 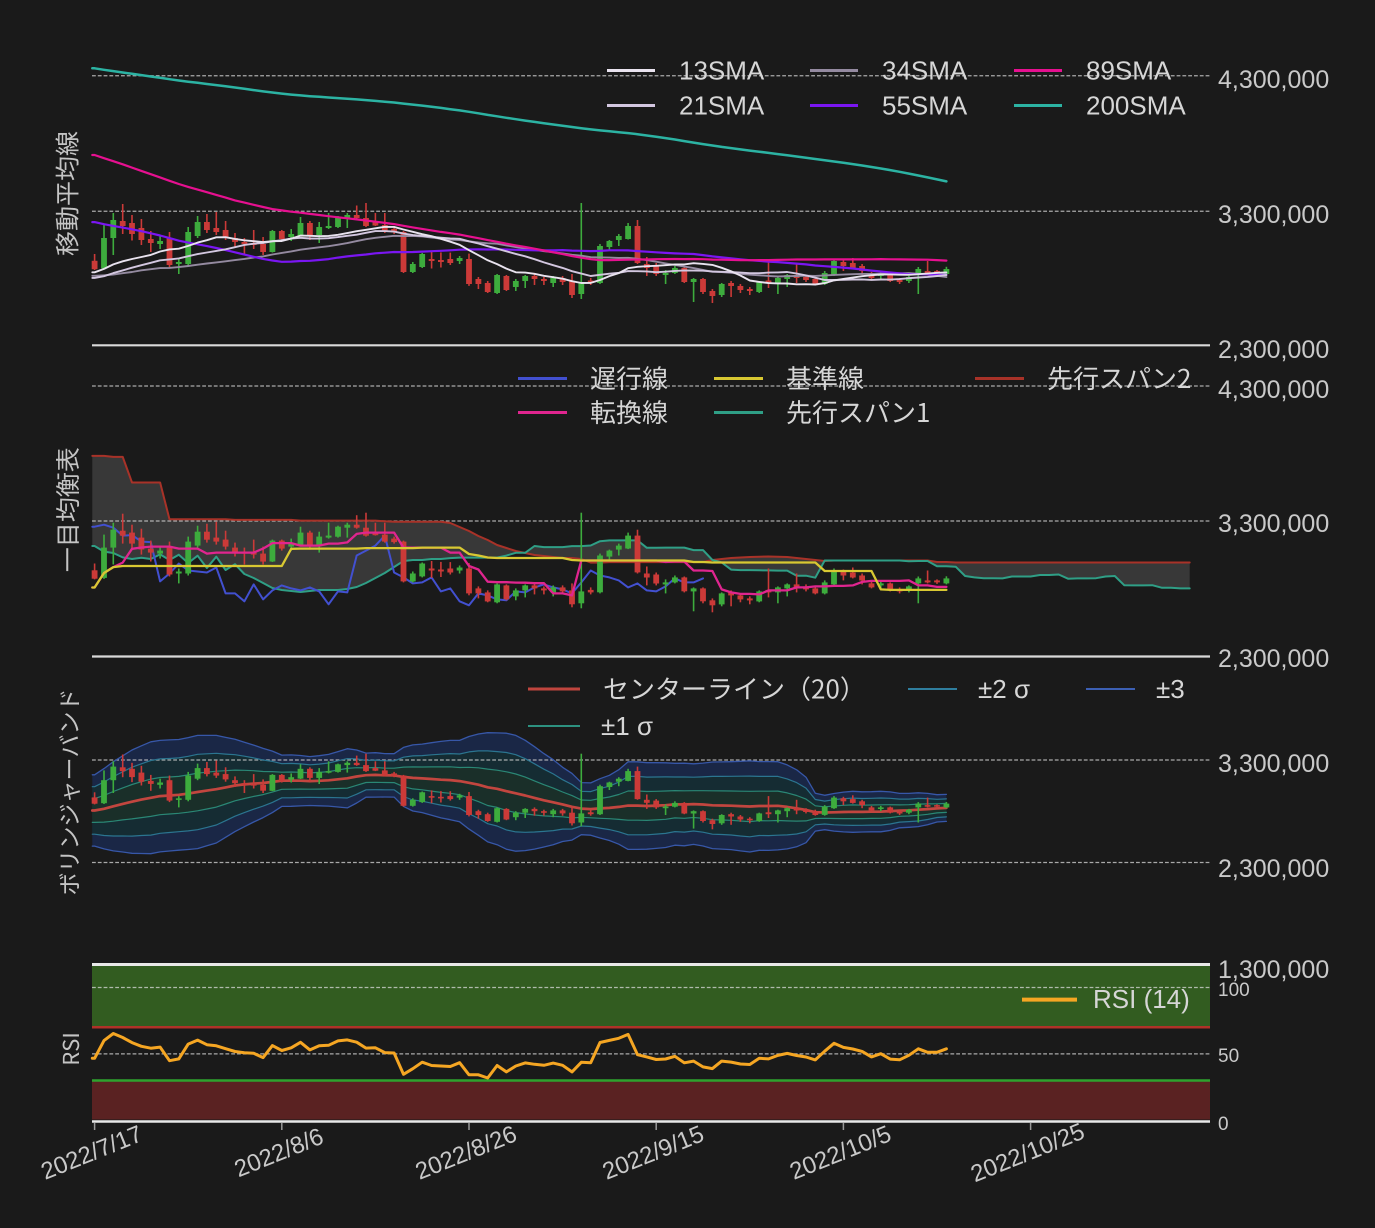 I want to click on svg-text: 21SMA, so click(x=722, y=106).